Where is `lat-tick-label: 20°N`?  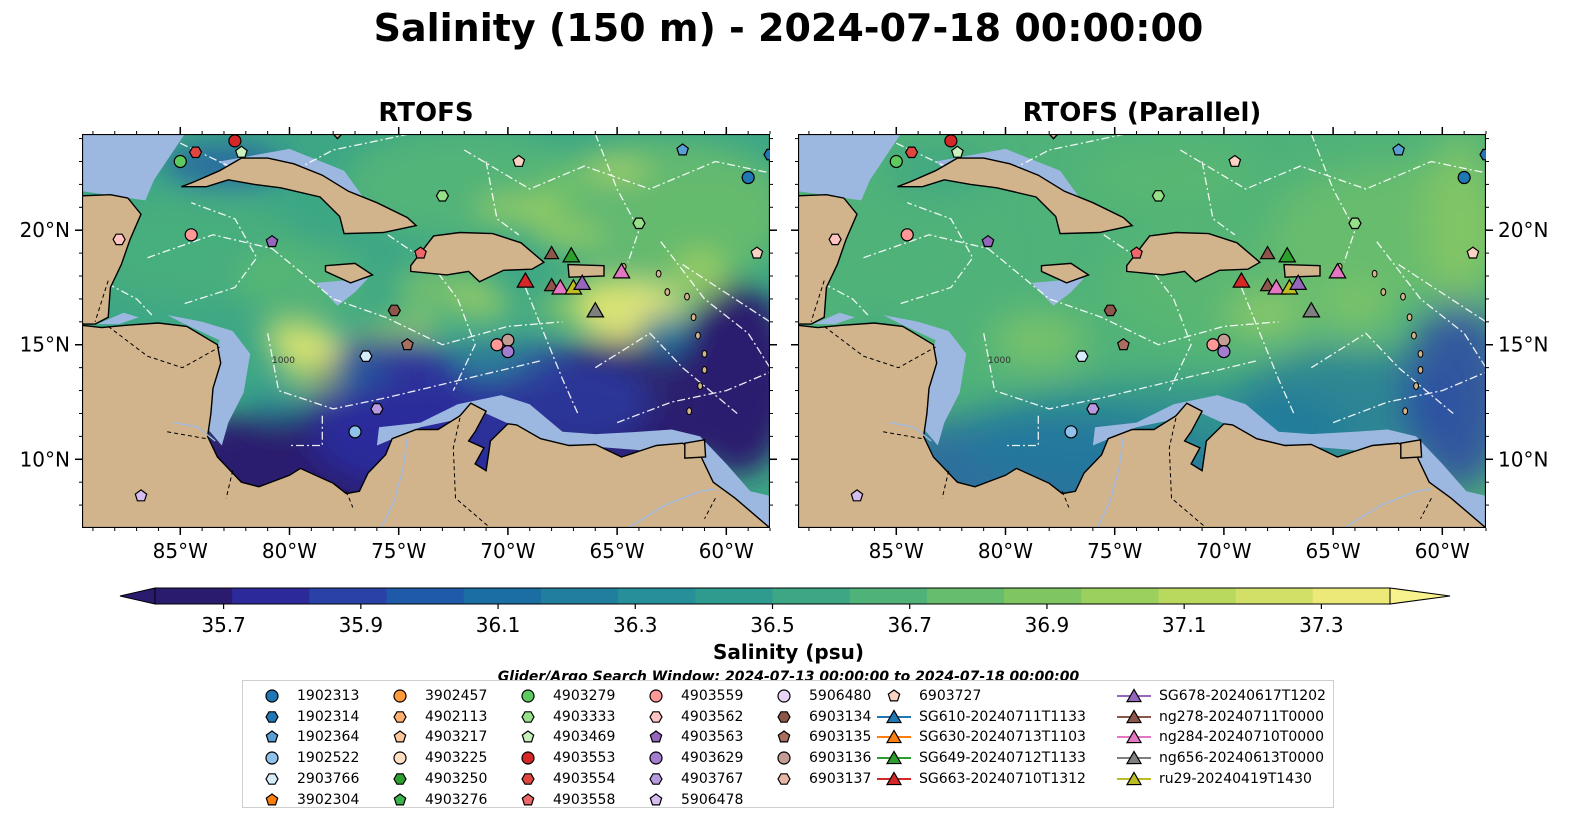 lat-tick-label: 20°N is located at coordinates (45, 230).